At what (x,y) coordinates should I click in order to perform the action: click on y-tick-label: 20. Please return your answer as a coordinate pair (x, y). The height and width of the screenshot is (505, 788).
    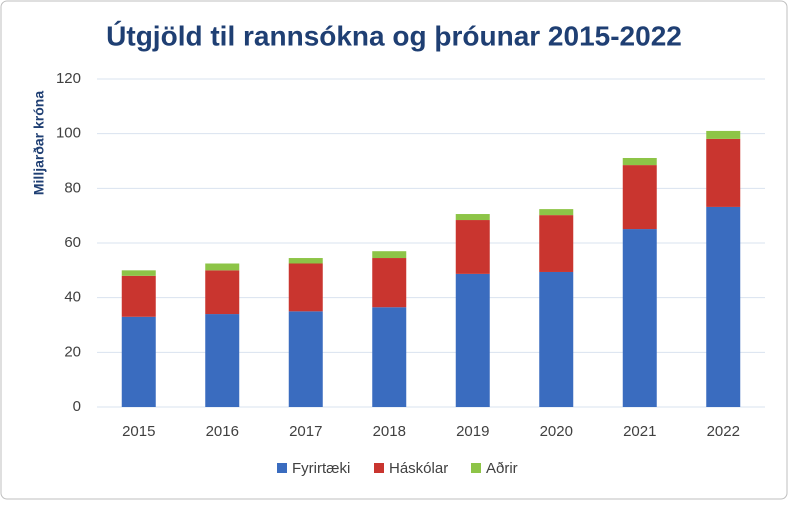
    Looking at the image, I should click on (72, 351).